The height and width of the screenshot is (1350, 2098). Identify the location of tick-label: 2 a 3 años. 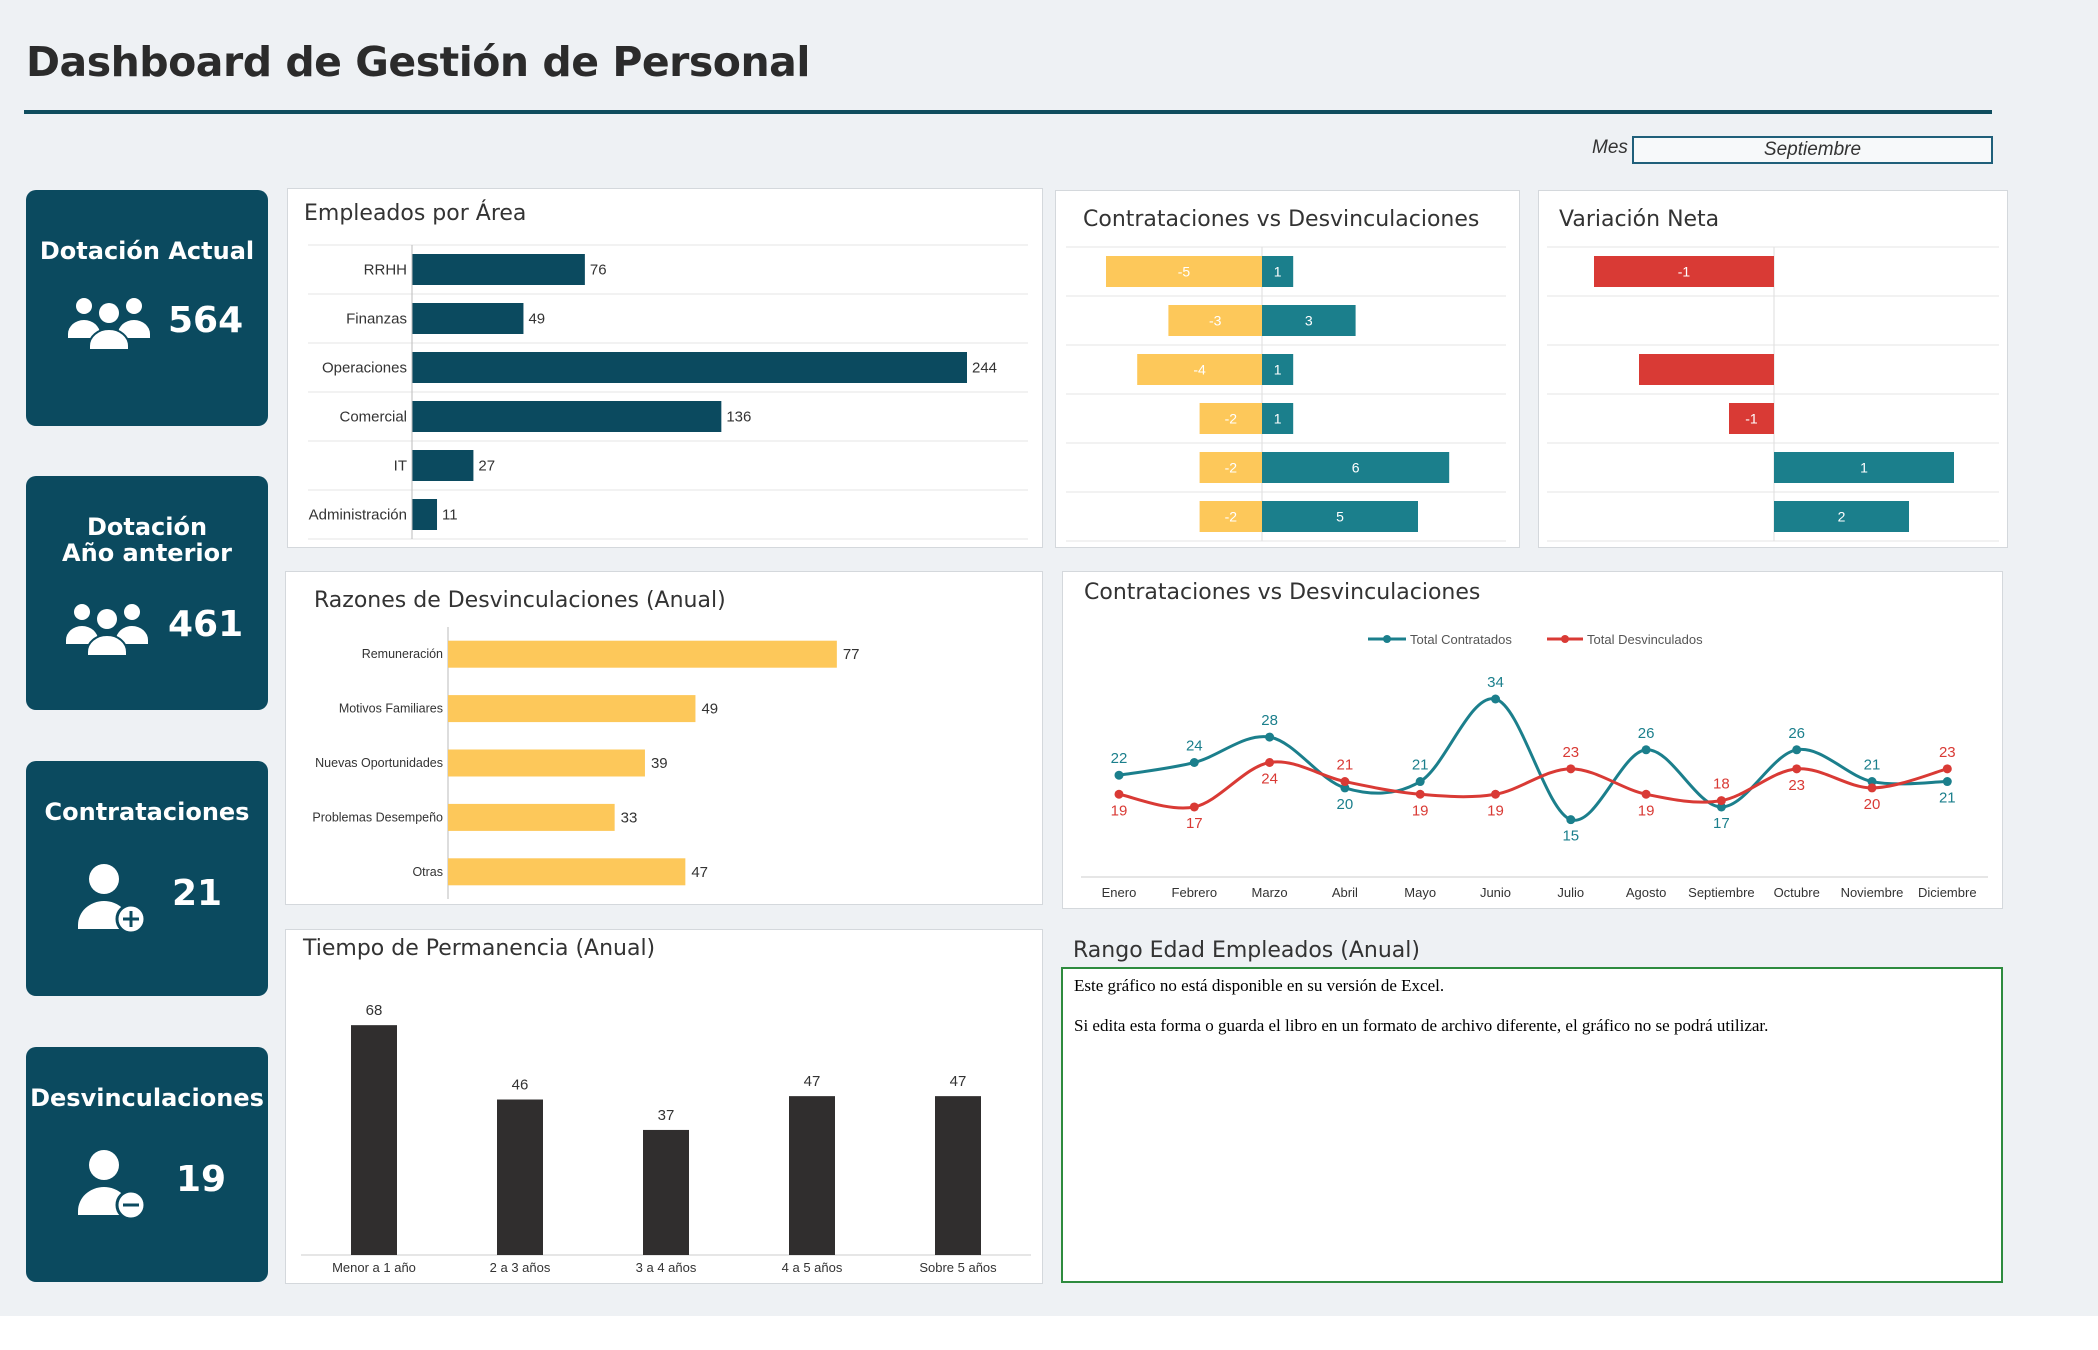
(520, 1267).